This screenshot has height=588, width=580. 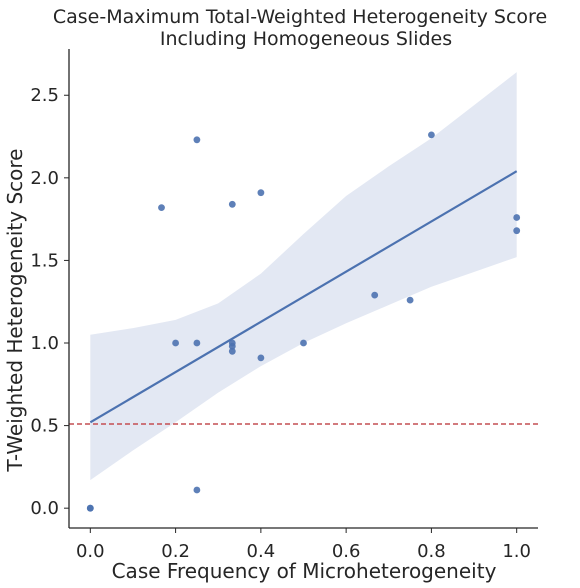 What do you see at coordinates (175, 551) in the screenshot?
I see `x-tick-label-1: 0.2` at bounding box center [175, 551].